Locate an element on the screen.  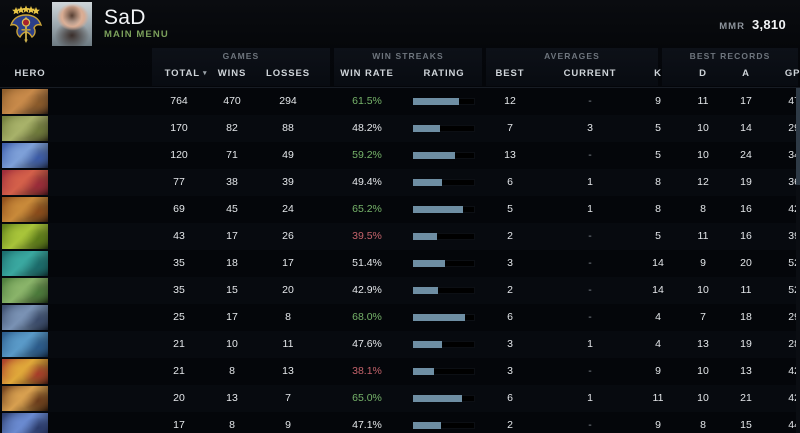
cell-k: 11 is located at coordinates (658, 398).